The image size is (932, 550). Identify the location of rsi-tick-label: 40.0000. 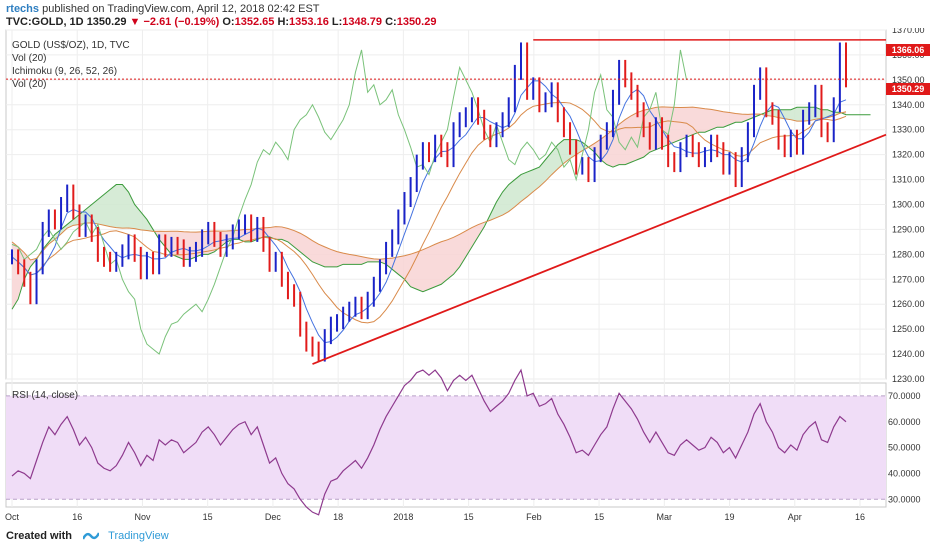
(904, 473).